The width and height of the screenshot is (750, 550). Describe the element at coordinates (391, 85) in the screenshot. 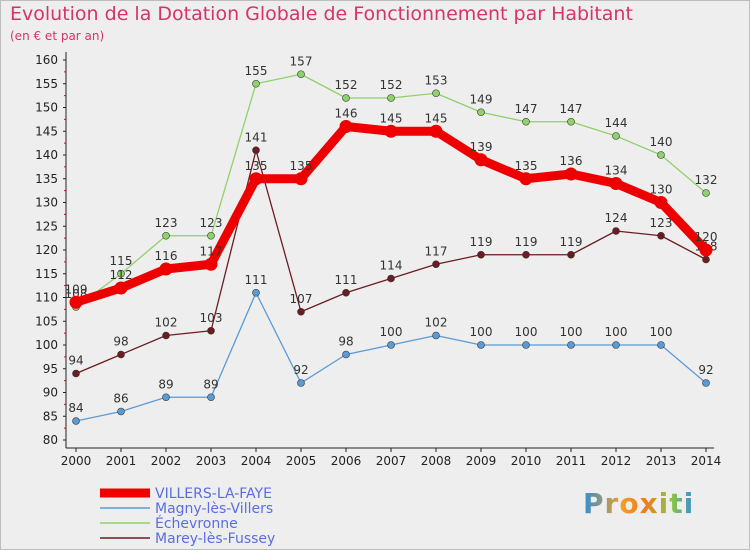

I see `data-label: 152` at that location.